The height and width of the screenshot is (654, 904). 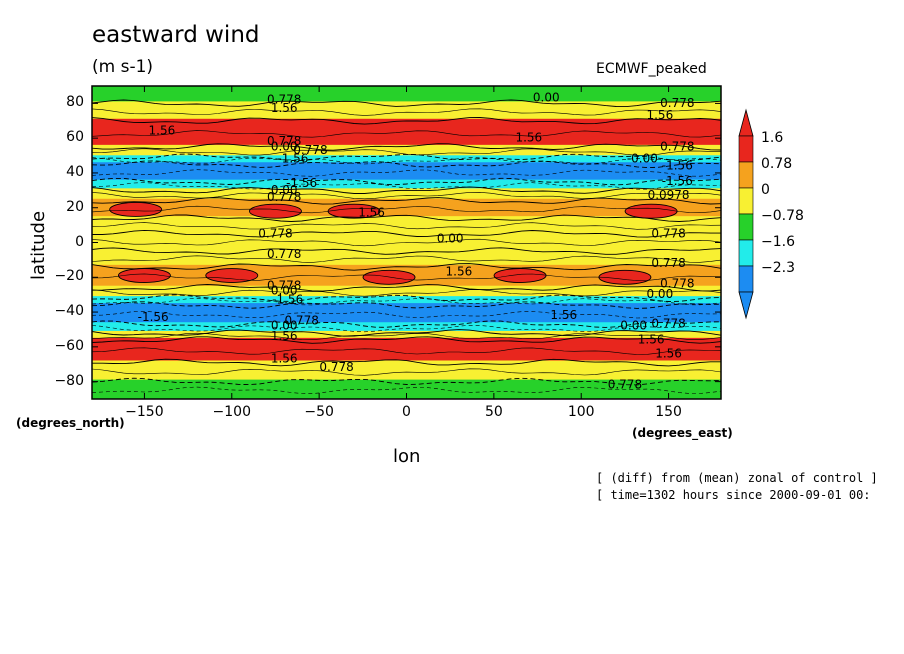 I want to click on contour-label: 0.0978, so click(x=669, y=195).